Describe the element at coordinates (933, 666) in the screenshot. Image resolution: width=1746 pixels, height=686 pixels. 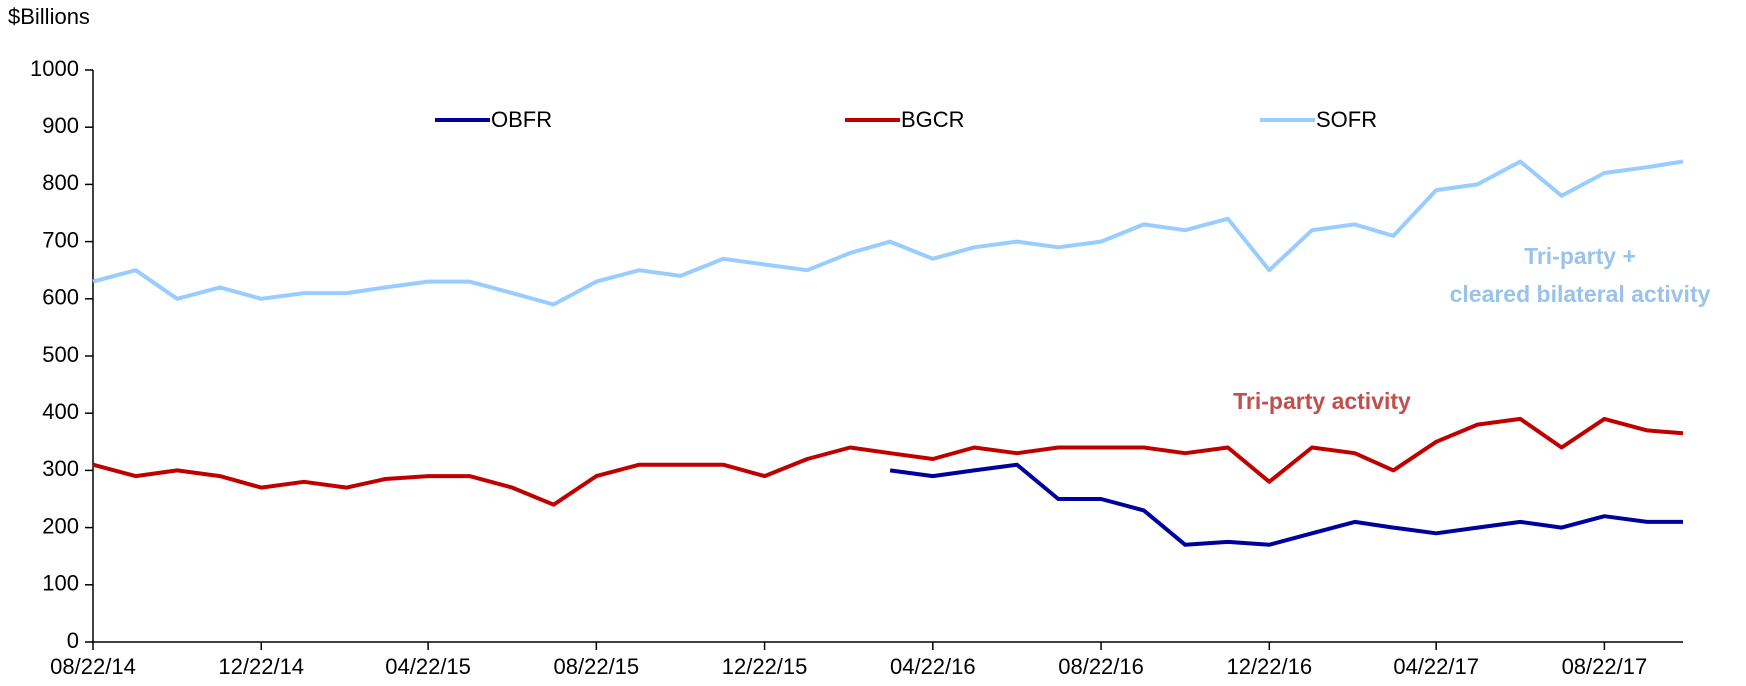
I see `x-tick-label: 04/22/16` at that location.